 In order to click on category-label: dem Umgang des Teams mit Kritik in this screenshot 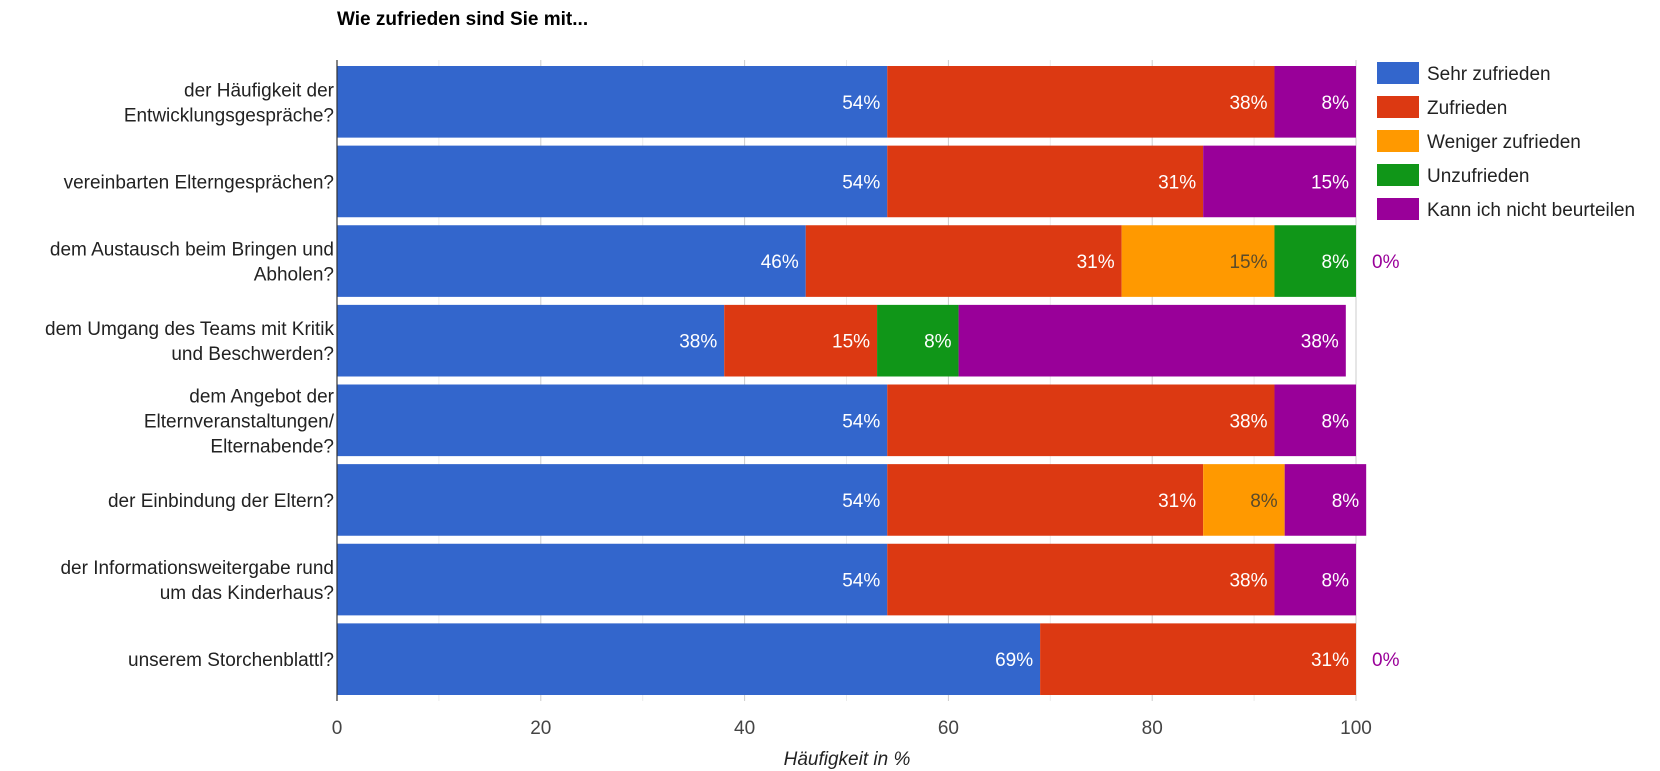, I will do `click(189, 329)`.